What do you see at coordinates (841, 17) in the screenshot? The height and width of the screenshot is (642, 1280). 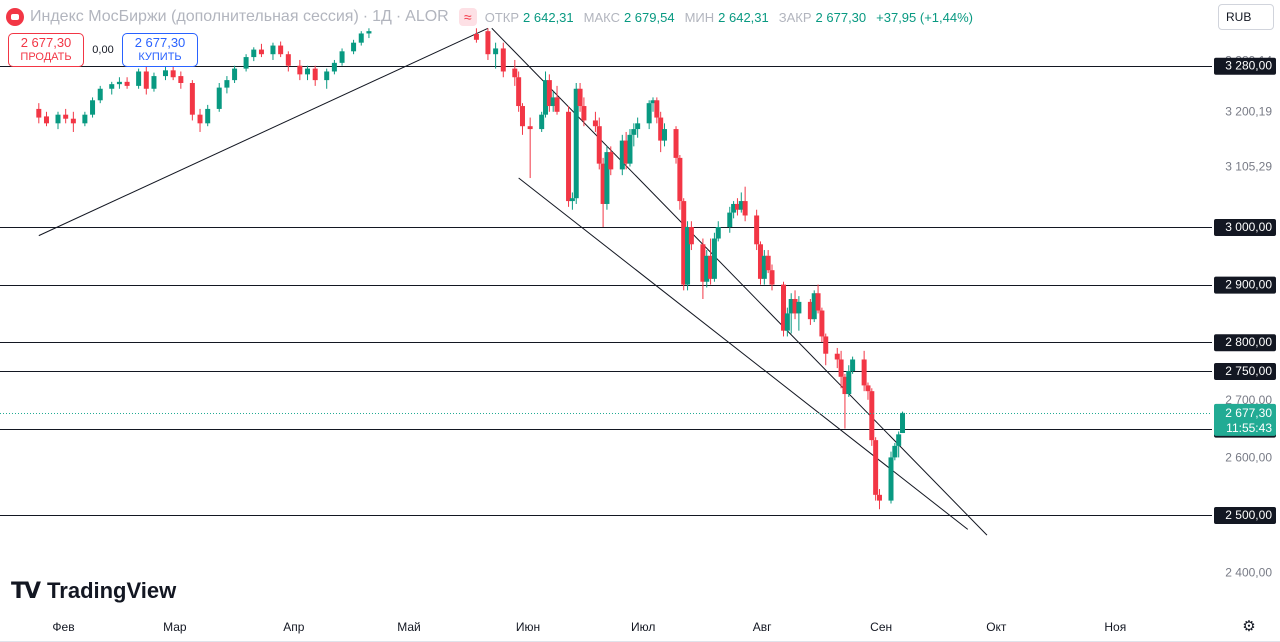 I see `close-value: 2 677,30` at bounding box center [841, 17].